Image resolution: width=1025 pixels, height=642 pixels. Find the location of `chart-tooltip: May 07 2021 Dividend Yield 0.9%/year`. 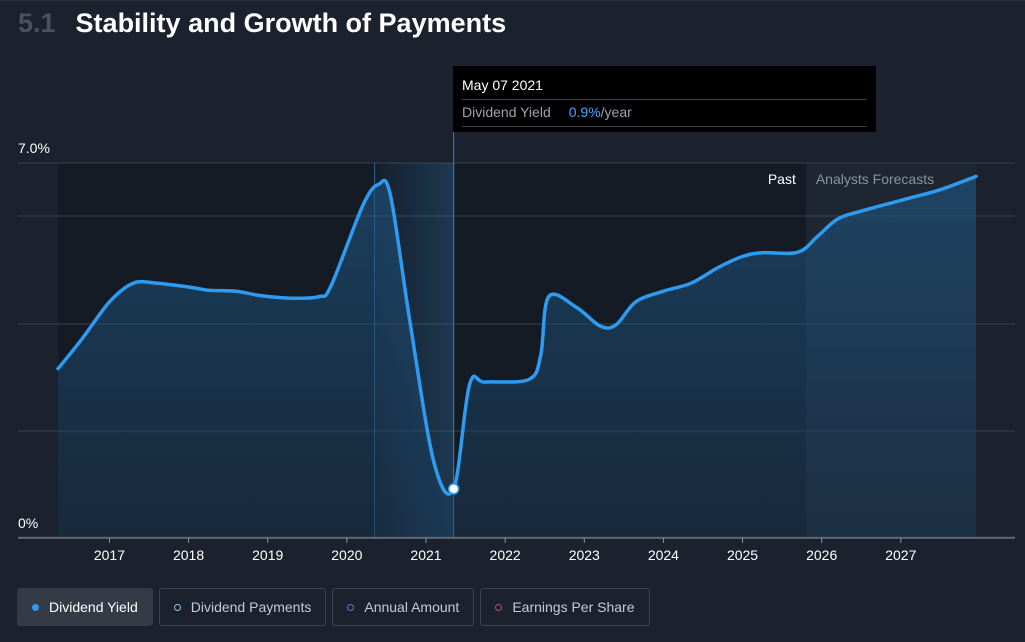

chart-tooltip: May 07 2021 Dividend Yield 0.9%/year is located at coordinates (664, 99).